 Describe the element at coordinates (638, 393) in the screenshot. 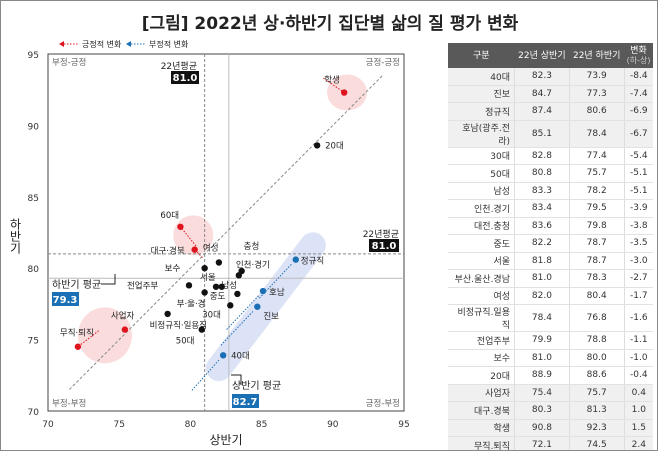

I see `change-value: 0.4` at that location.